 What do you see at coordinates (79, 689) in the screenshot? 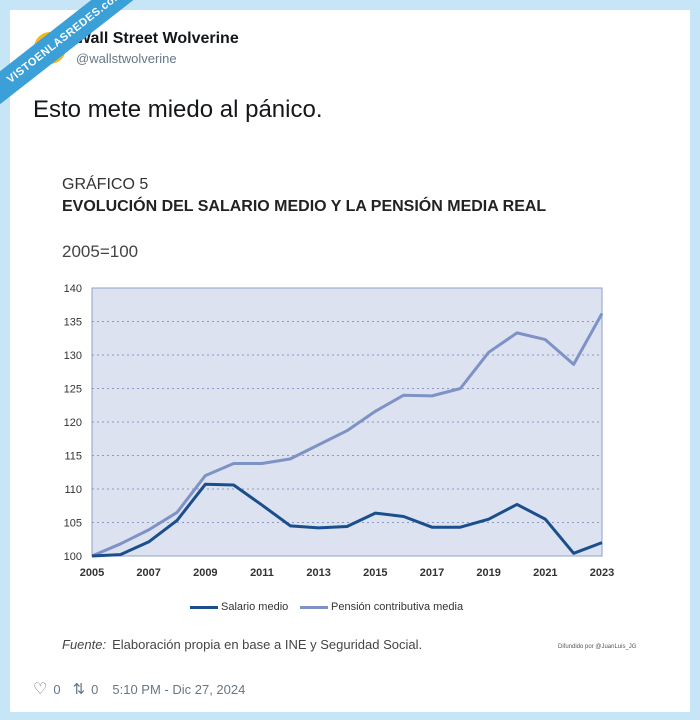
I see `retweet-icon: ⇅` at bounding box center [79, 689].